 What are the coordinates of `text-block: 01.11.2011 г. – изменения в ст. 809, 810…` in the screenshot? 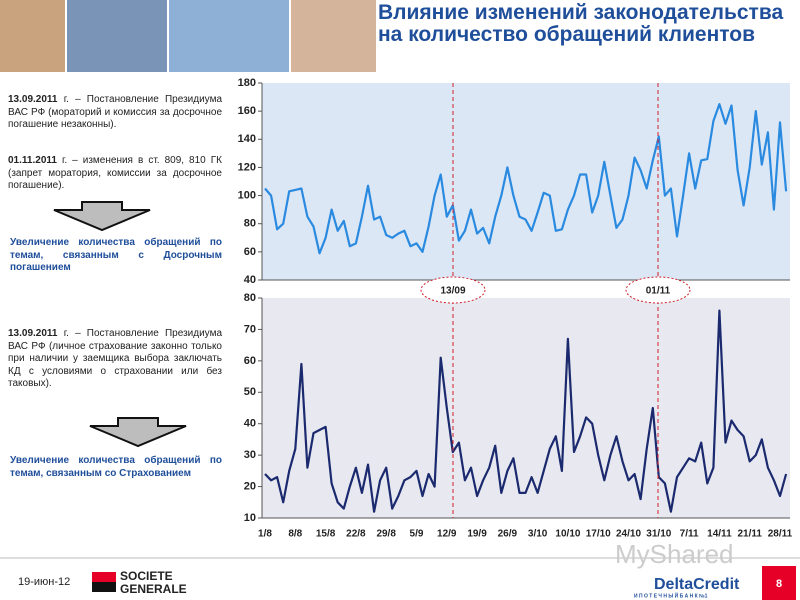 It's located at (115, 174).